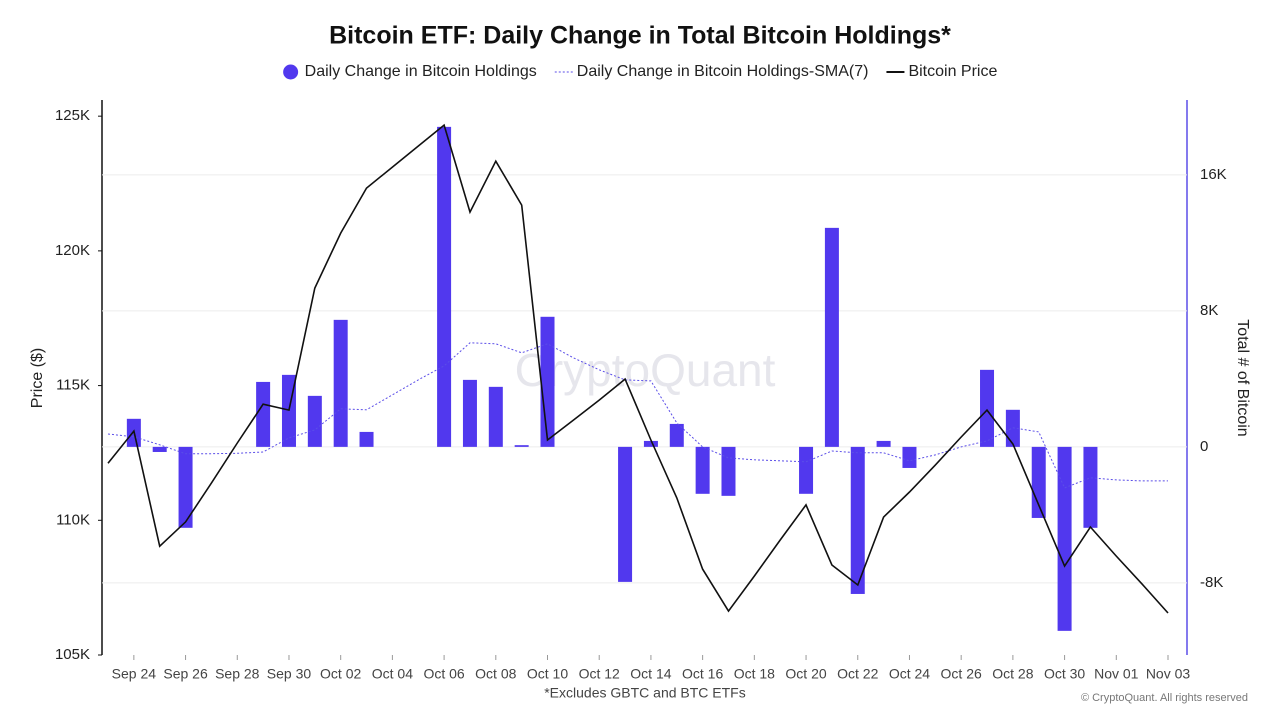 This screenshot has height=720, width=1280. I want to click on x-tick-label: Oct 24, so click(909, 674).